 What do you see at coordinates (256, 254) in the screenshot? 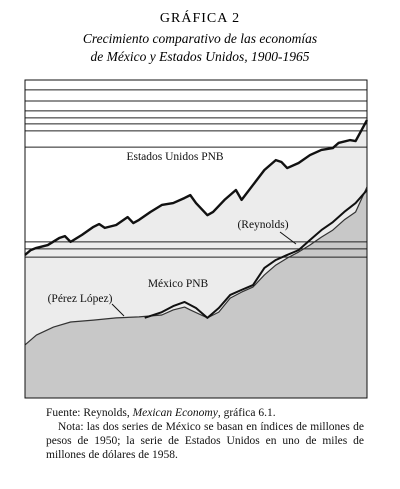
I see `series-line` at bounding box center [256, 254].